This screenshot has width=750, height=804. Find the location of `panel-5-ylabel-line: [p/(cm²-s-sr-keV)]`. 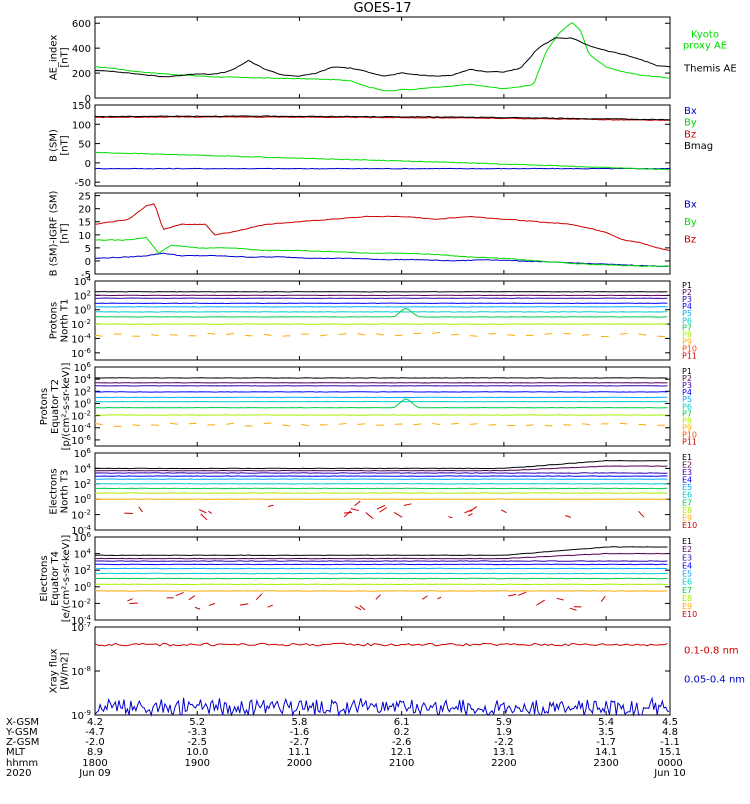

panel-5-ylabel-line: [p/(cm²-s-sr-keV)] is located at coordinates (66, 407).